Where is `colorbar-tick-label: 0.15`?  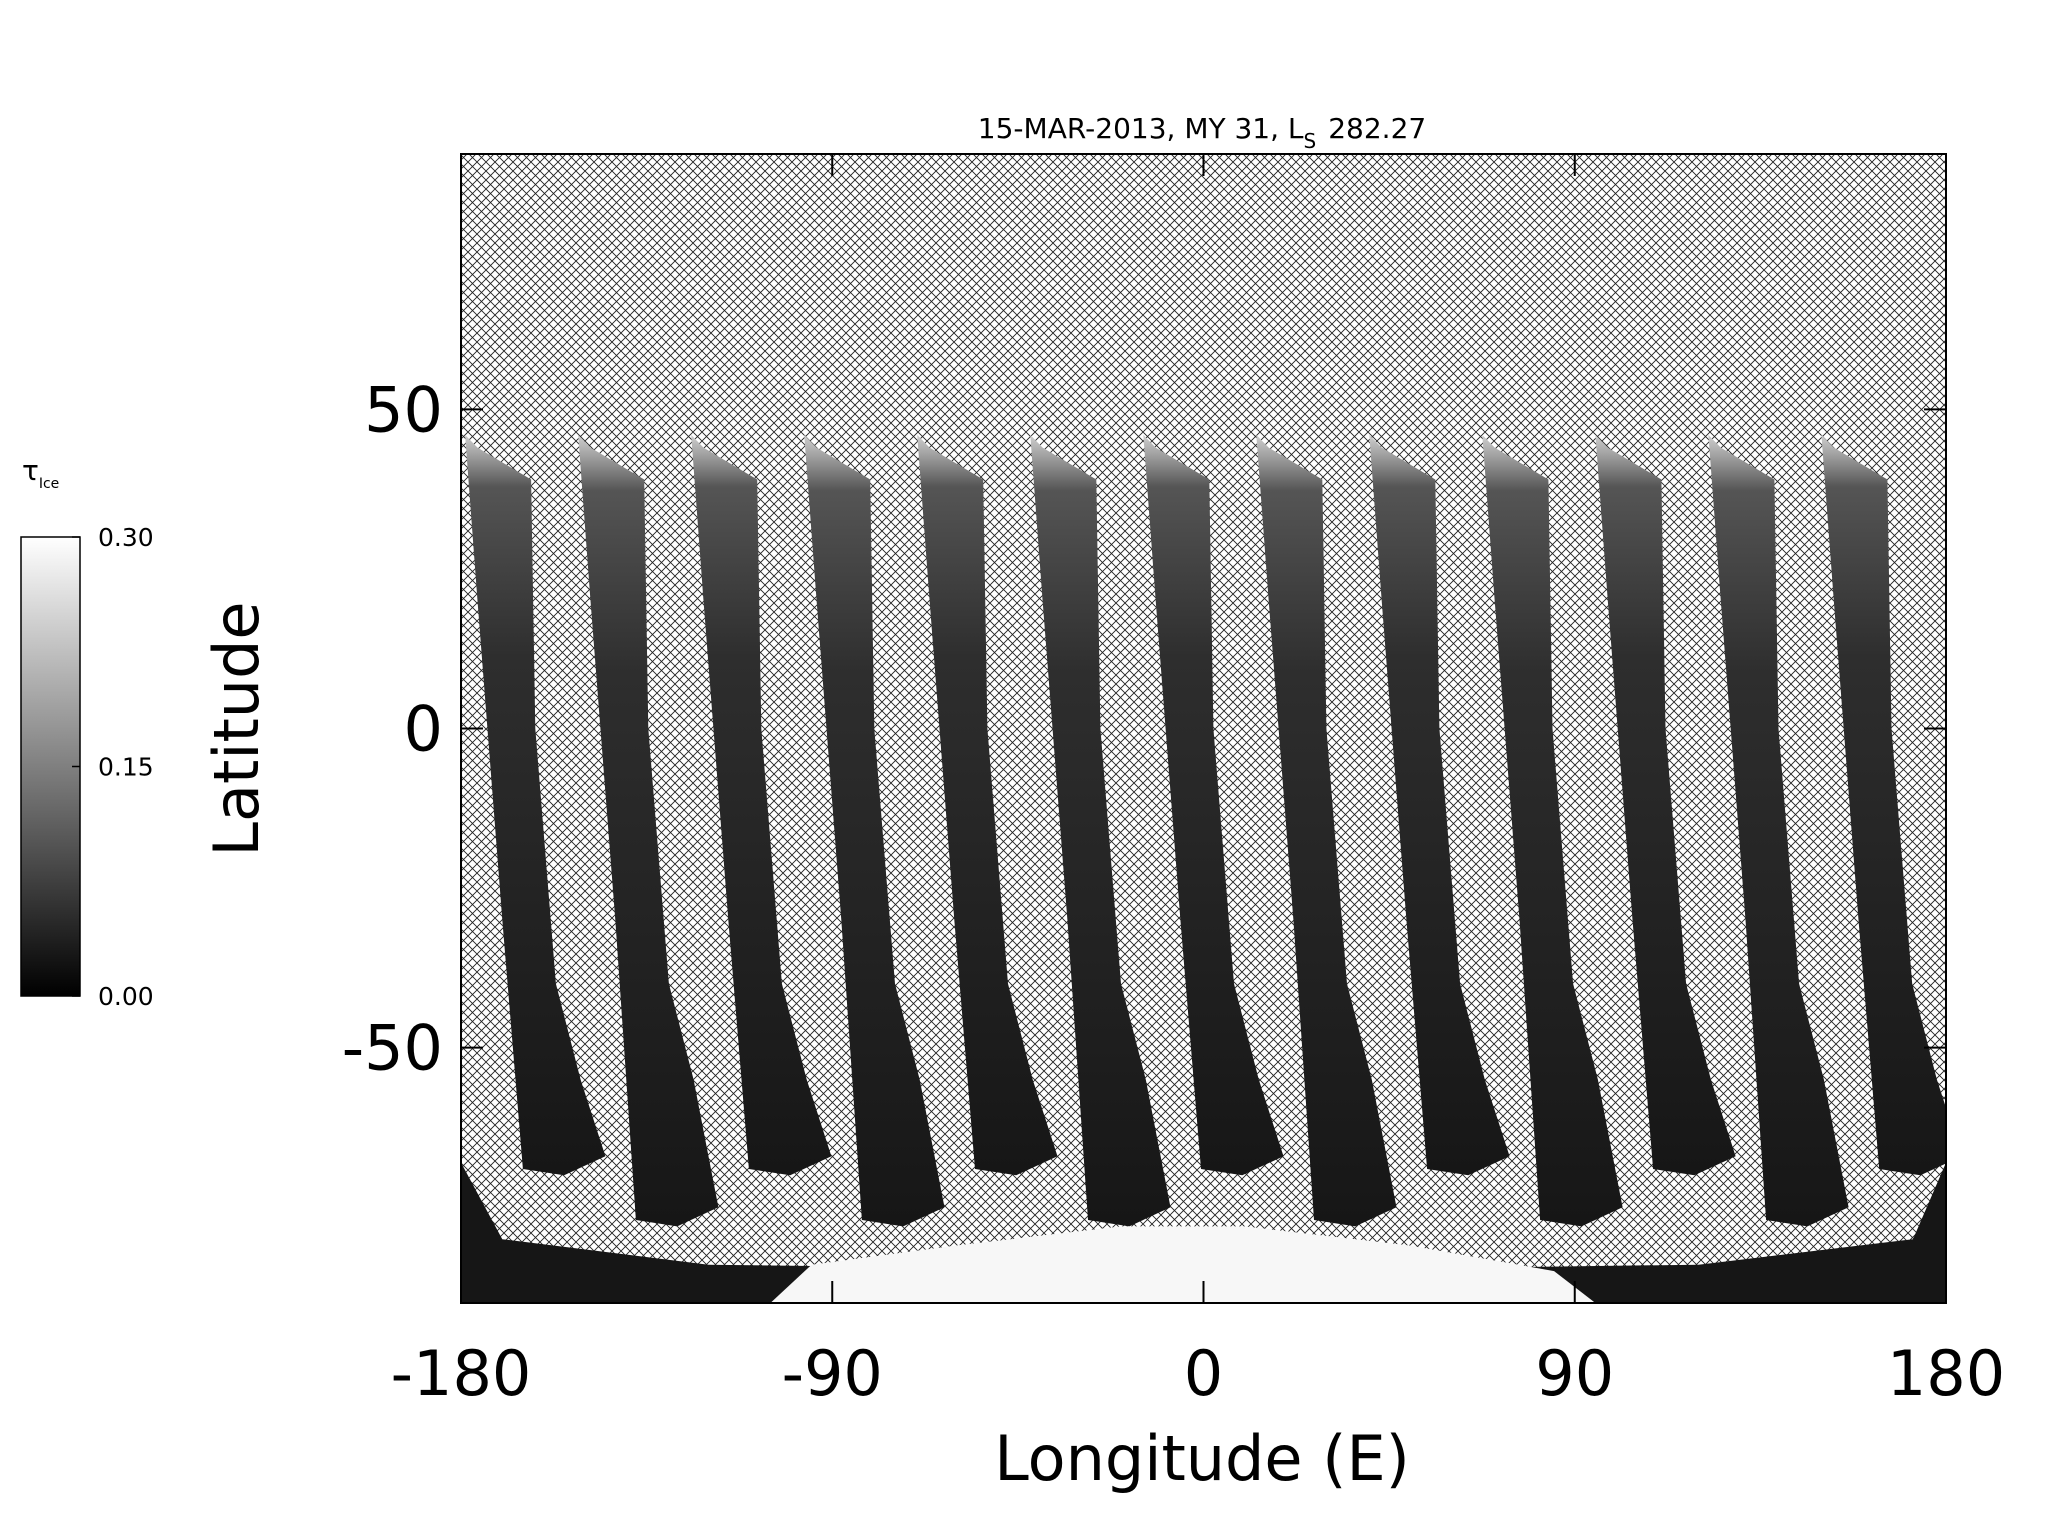 colorbar-tick-label: 0.15 is located at coordinates (126, 767).